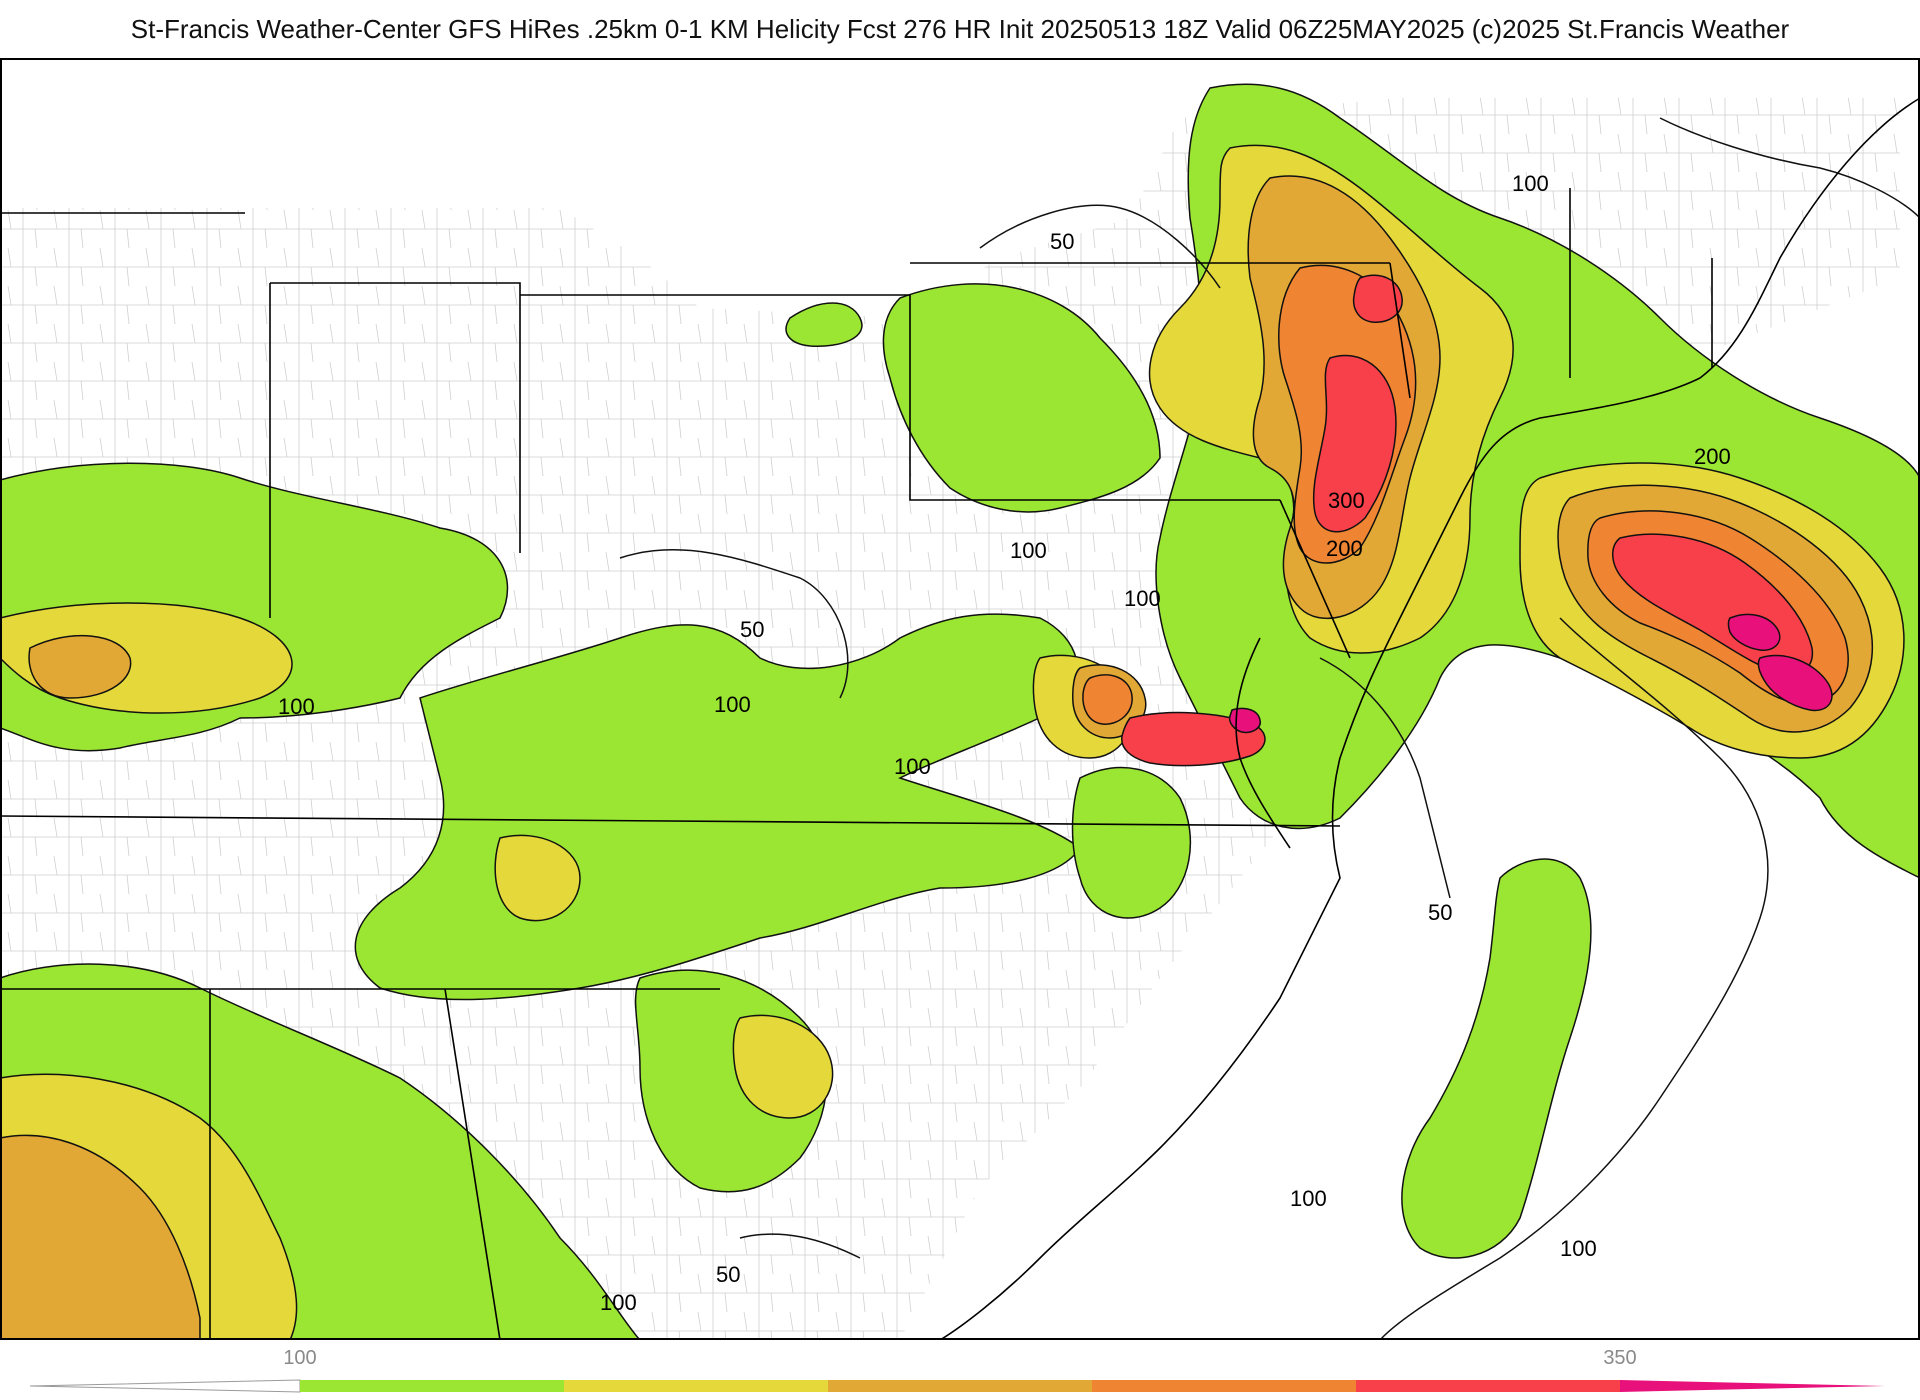 This screenshot has height=1400, width=1920. What do you see at coordinates (957, 1370) in the screenshot?
I see `color-legend: 100 350` at bounding box center [957, 1370].